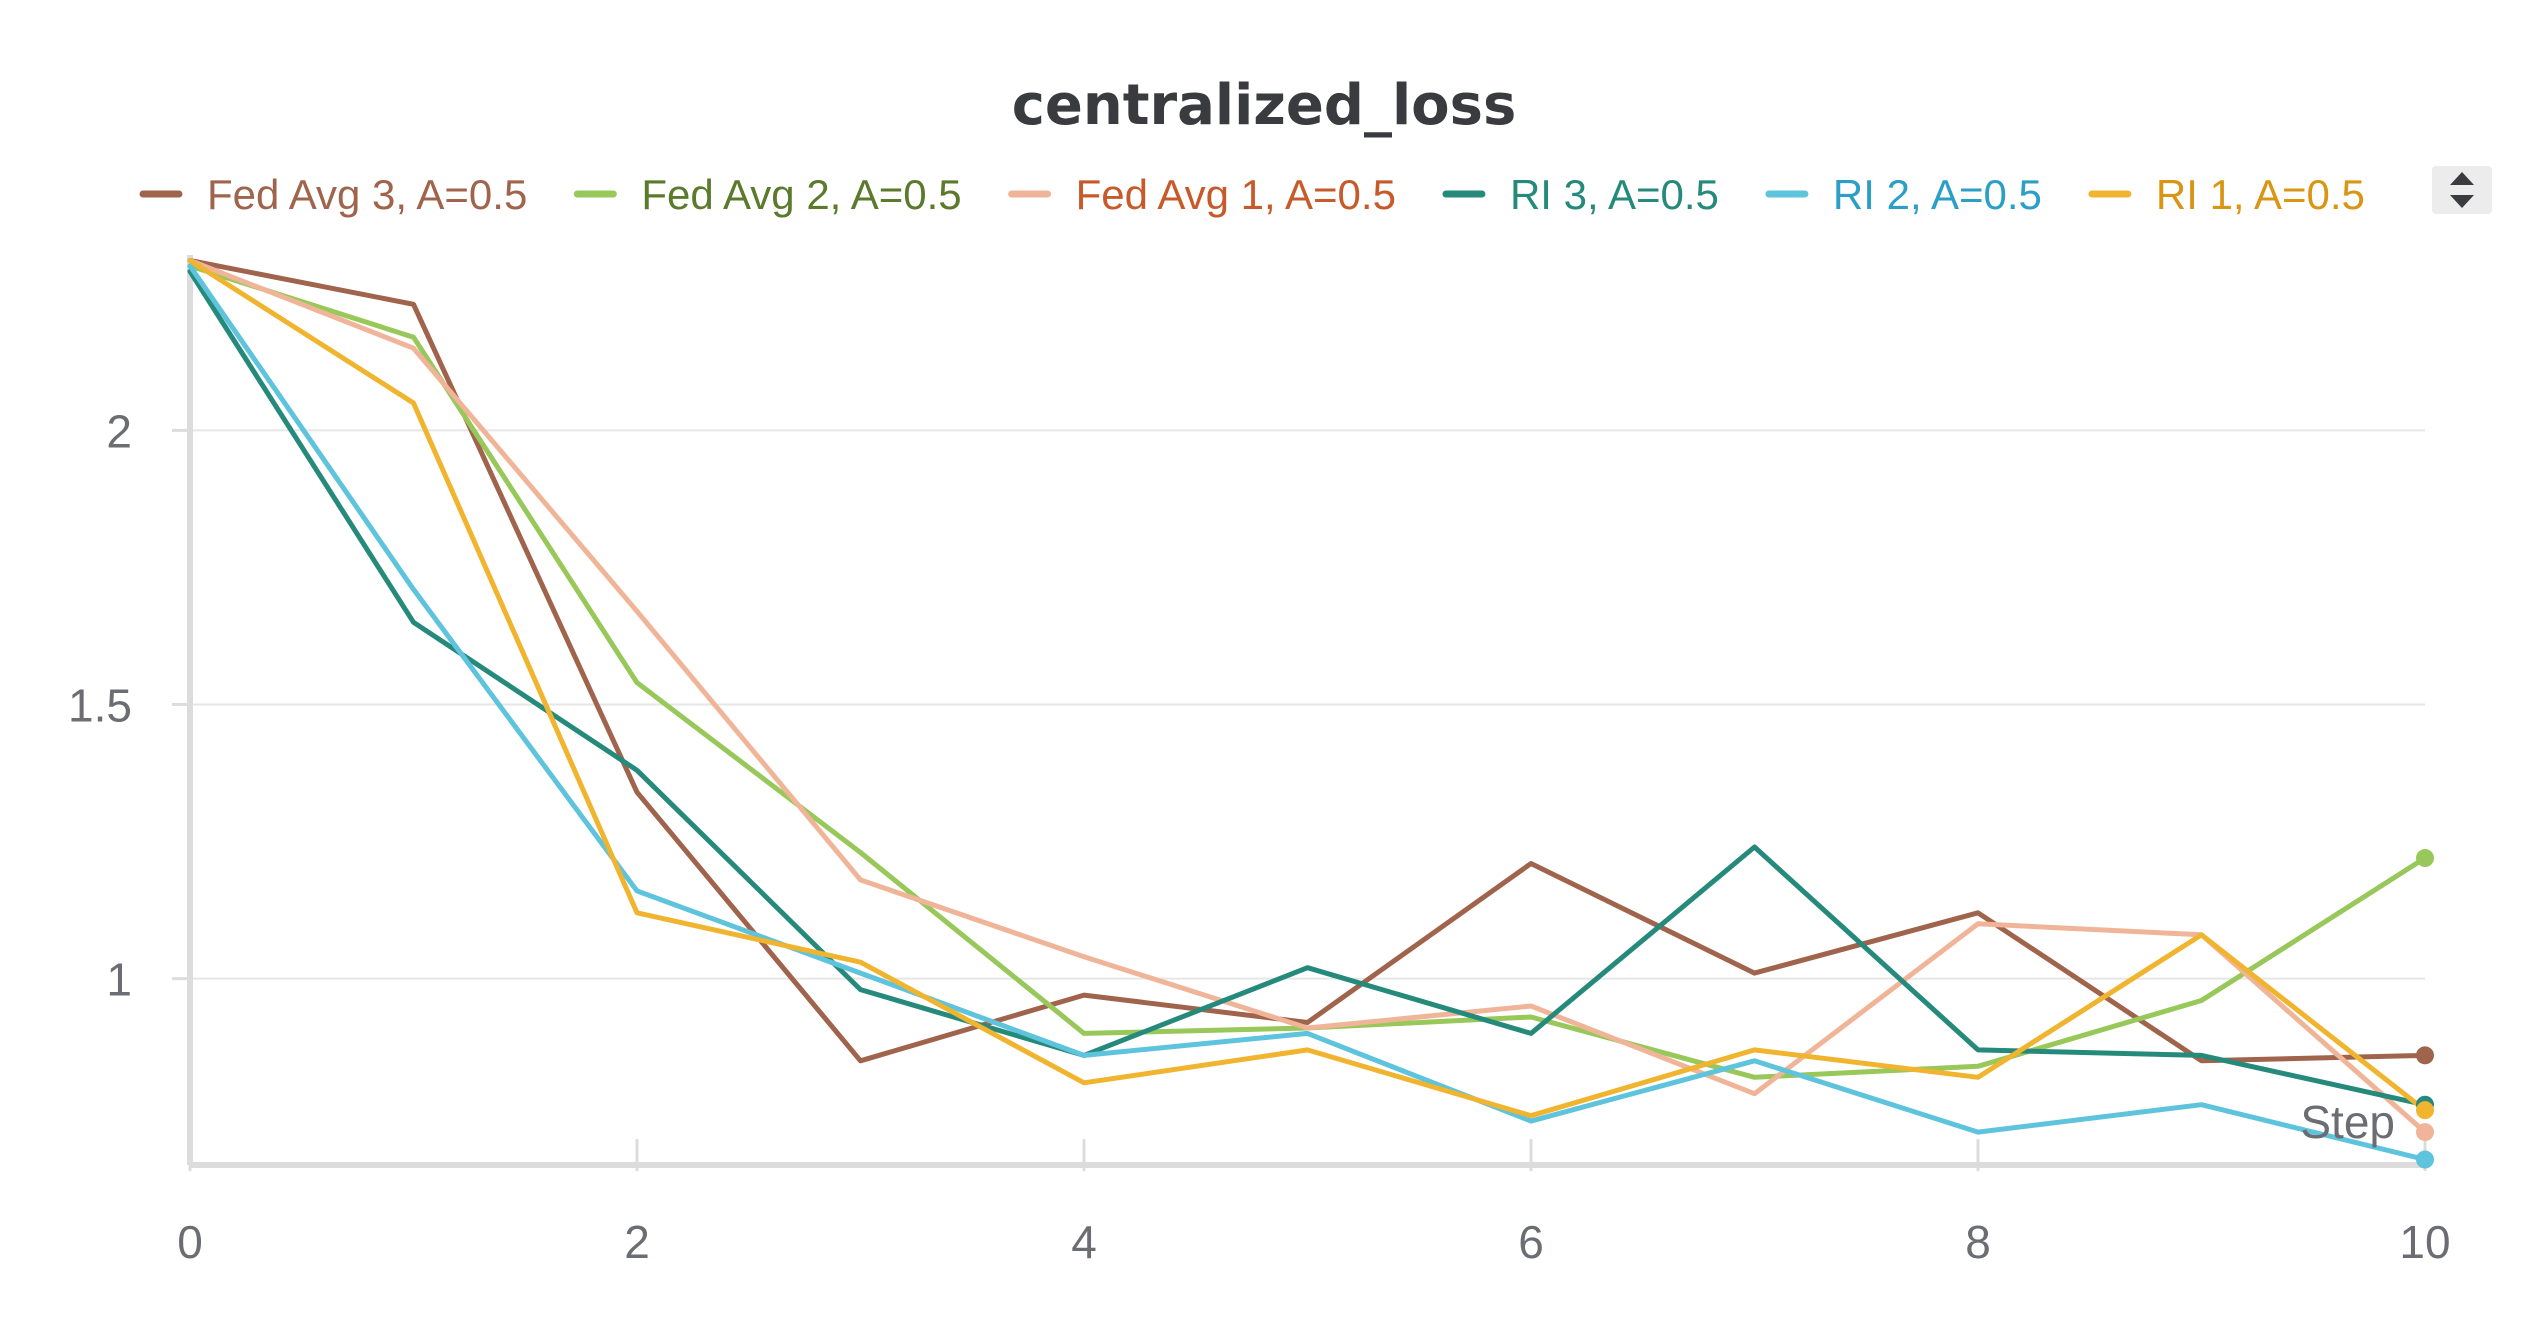 The height and width of the screenshot is (1328, 2528). Describe the element at coordinates (1937, 194) in the screenshot. I see `legend-label: RI 2, A=0.5` at that location.